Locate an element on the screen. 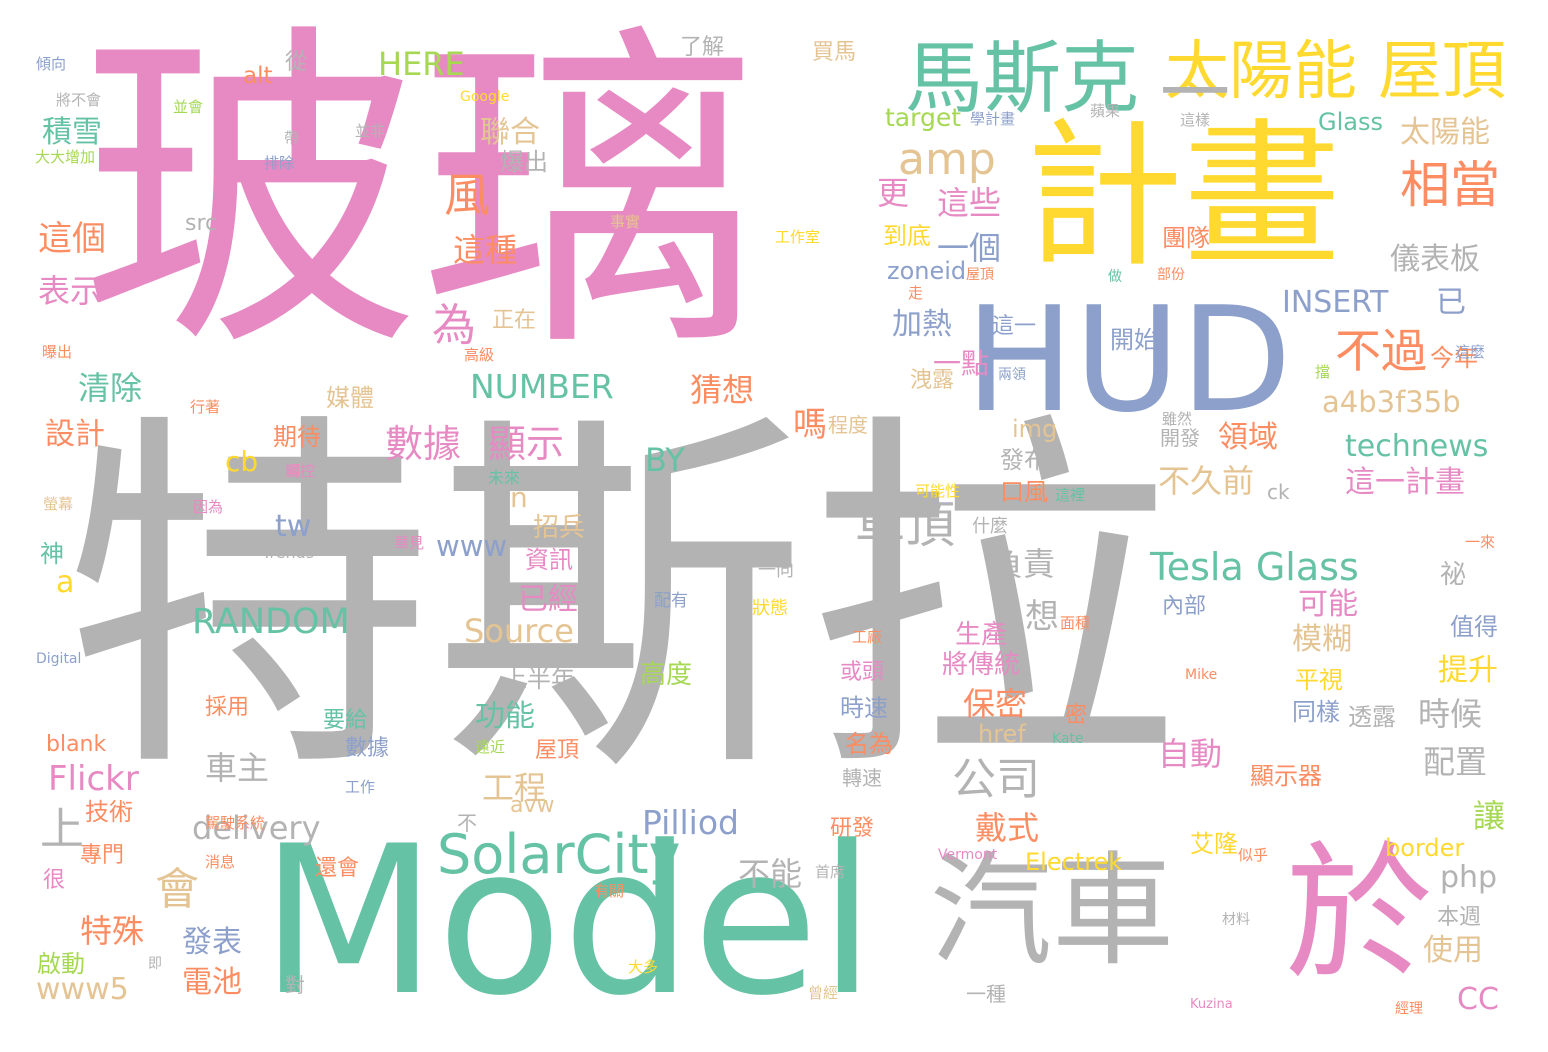  cloud-word-here: HERE is located at coordinates (421, 64).